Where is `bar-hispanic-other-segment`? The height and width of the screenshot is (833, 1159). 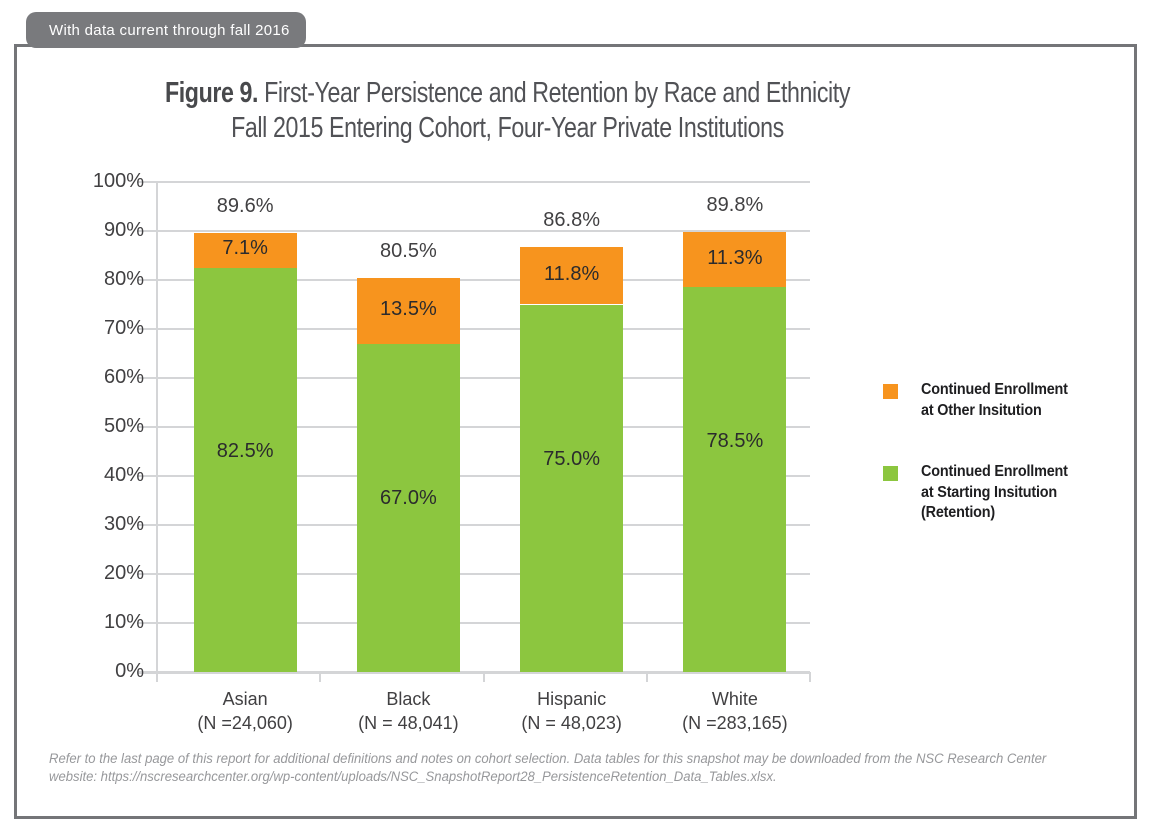 bar-hispanic-other-segment is located at coordinates (572, 275).